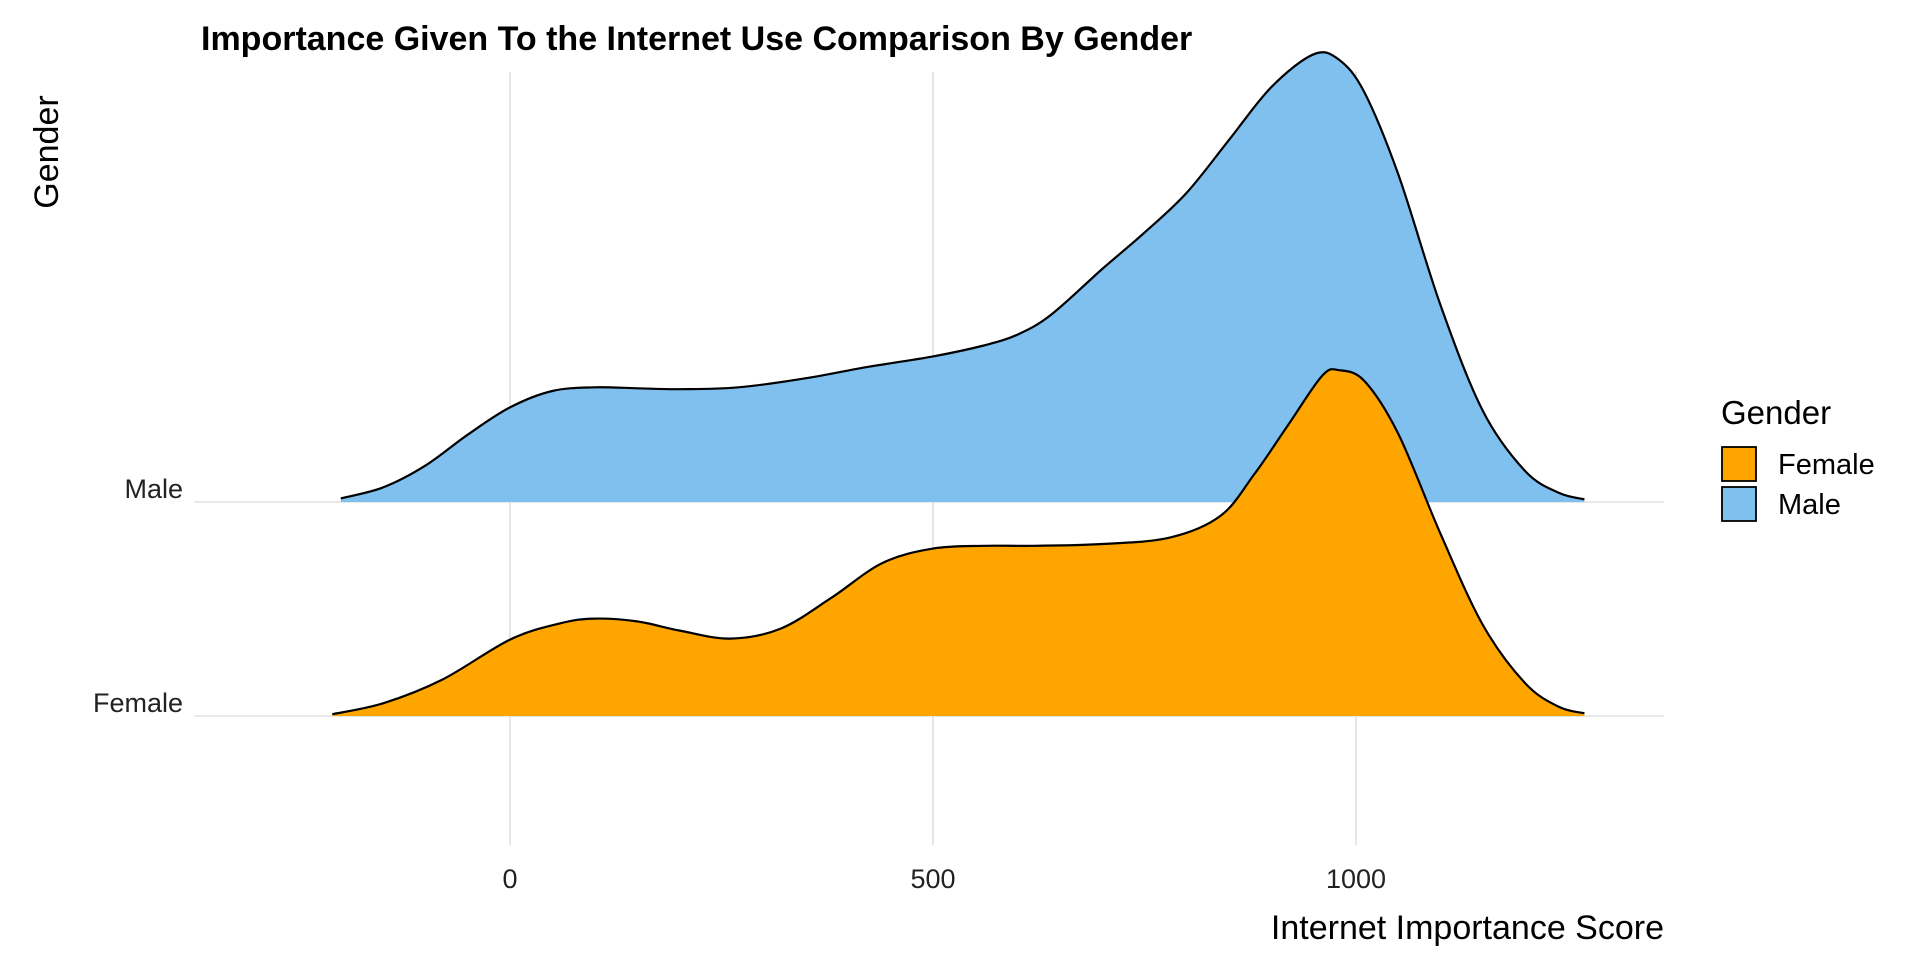 The height and width of the screenshot is (960, 1920). Describe the element at coordinates (1826, 465) in the screenshot. I see `legend-label-female: Female` at that location.